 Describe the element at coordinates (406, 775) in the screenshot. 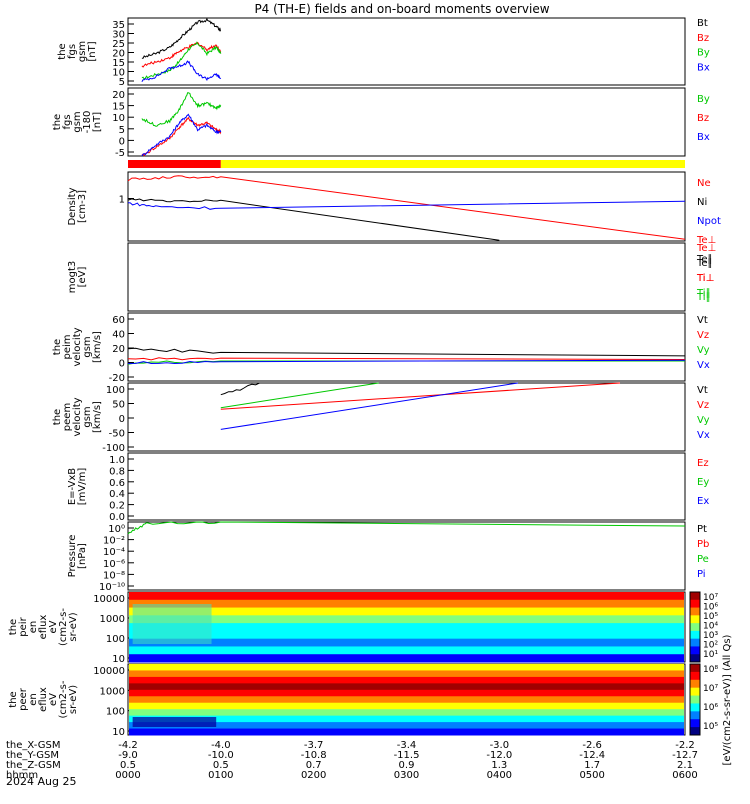

I see `axis-row-value: 0300` at that location.